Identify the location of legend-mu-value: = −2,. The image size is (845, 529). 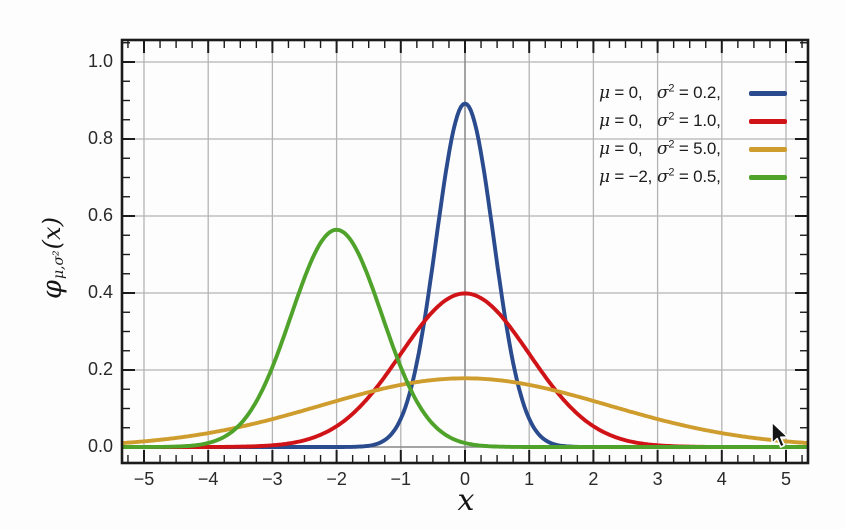
(633, 176).